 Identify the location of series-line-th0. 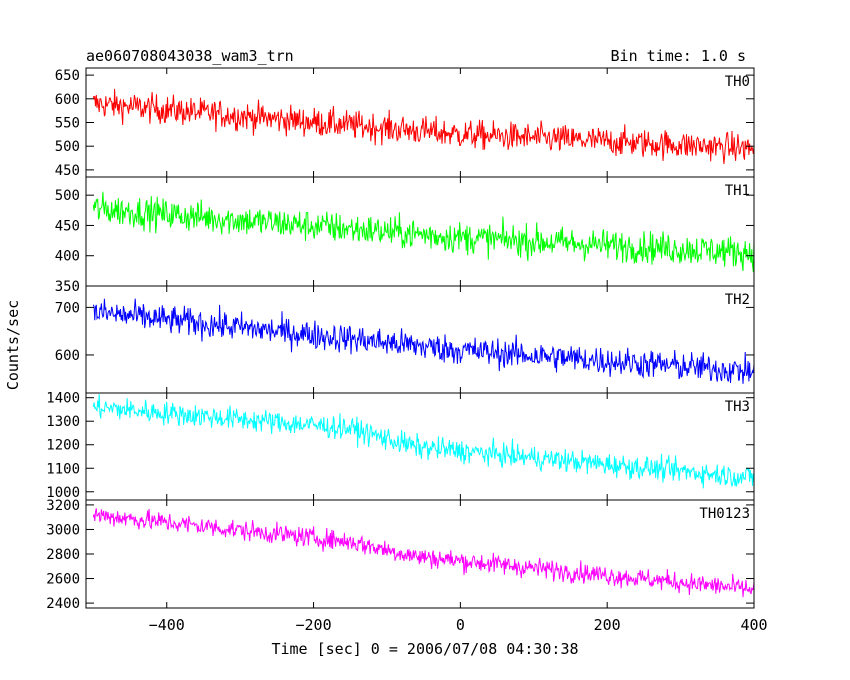
(423, 126).